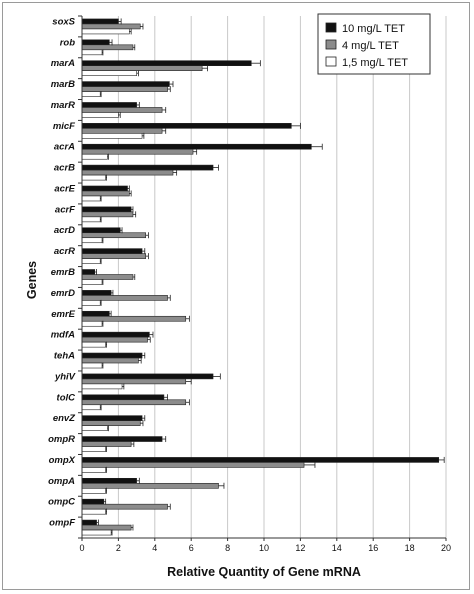  I want to click on category-label: ompX, so click(62, 460).